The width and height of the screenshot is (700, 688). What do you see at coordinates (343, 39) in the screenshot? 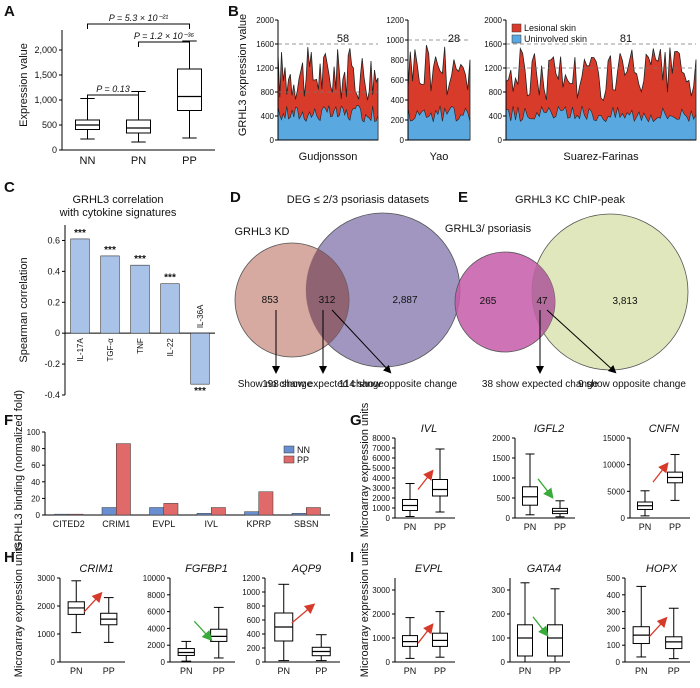
I see `b-sample-count: 58` at bounding box center [343, 39].